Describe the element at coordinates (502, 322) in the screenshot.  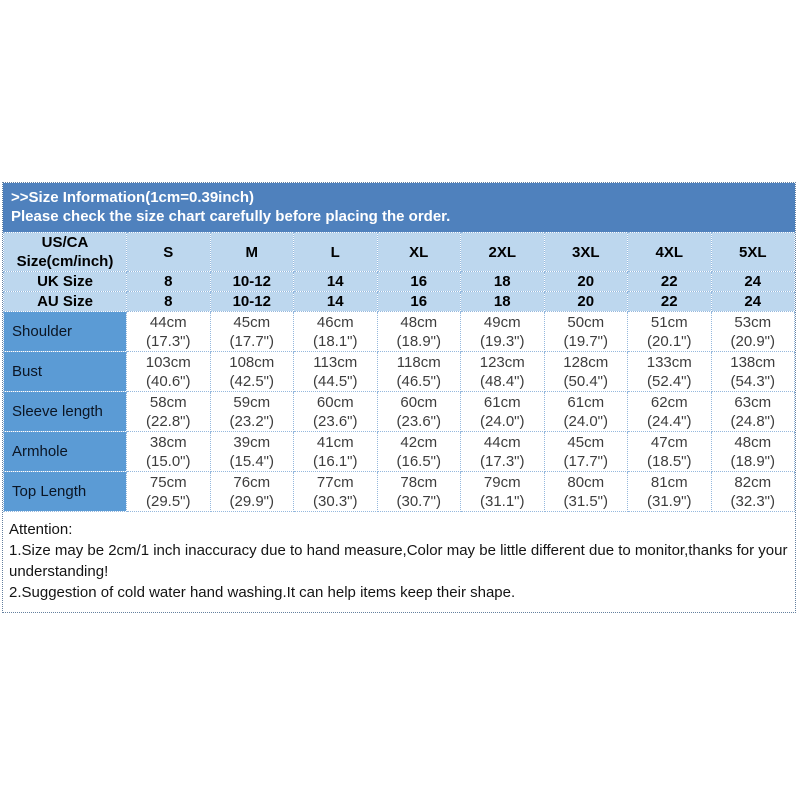
I see `value-cm: 49cm` at that location.